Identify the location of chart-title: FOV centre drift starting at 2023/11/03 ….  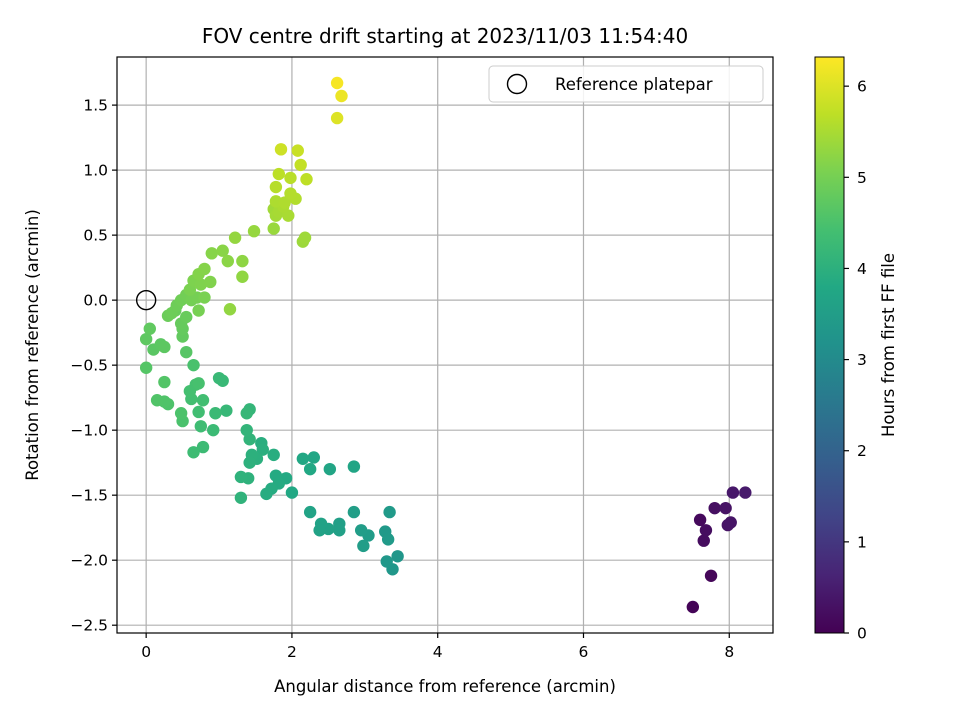
(445, 36).